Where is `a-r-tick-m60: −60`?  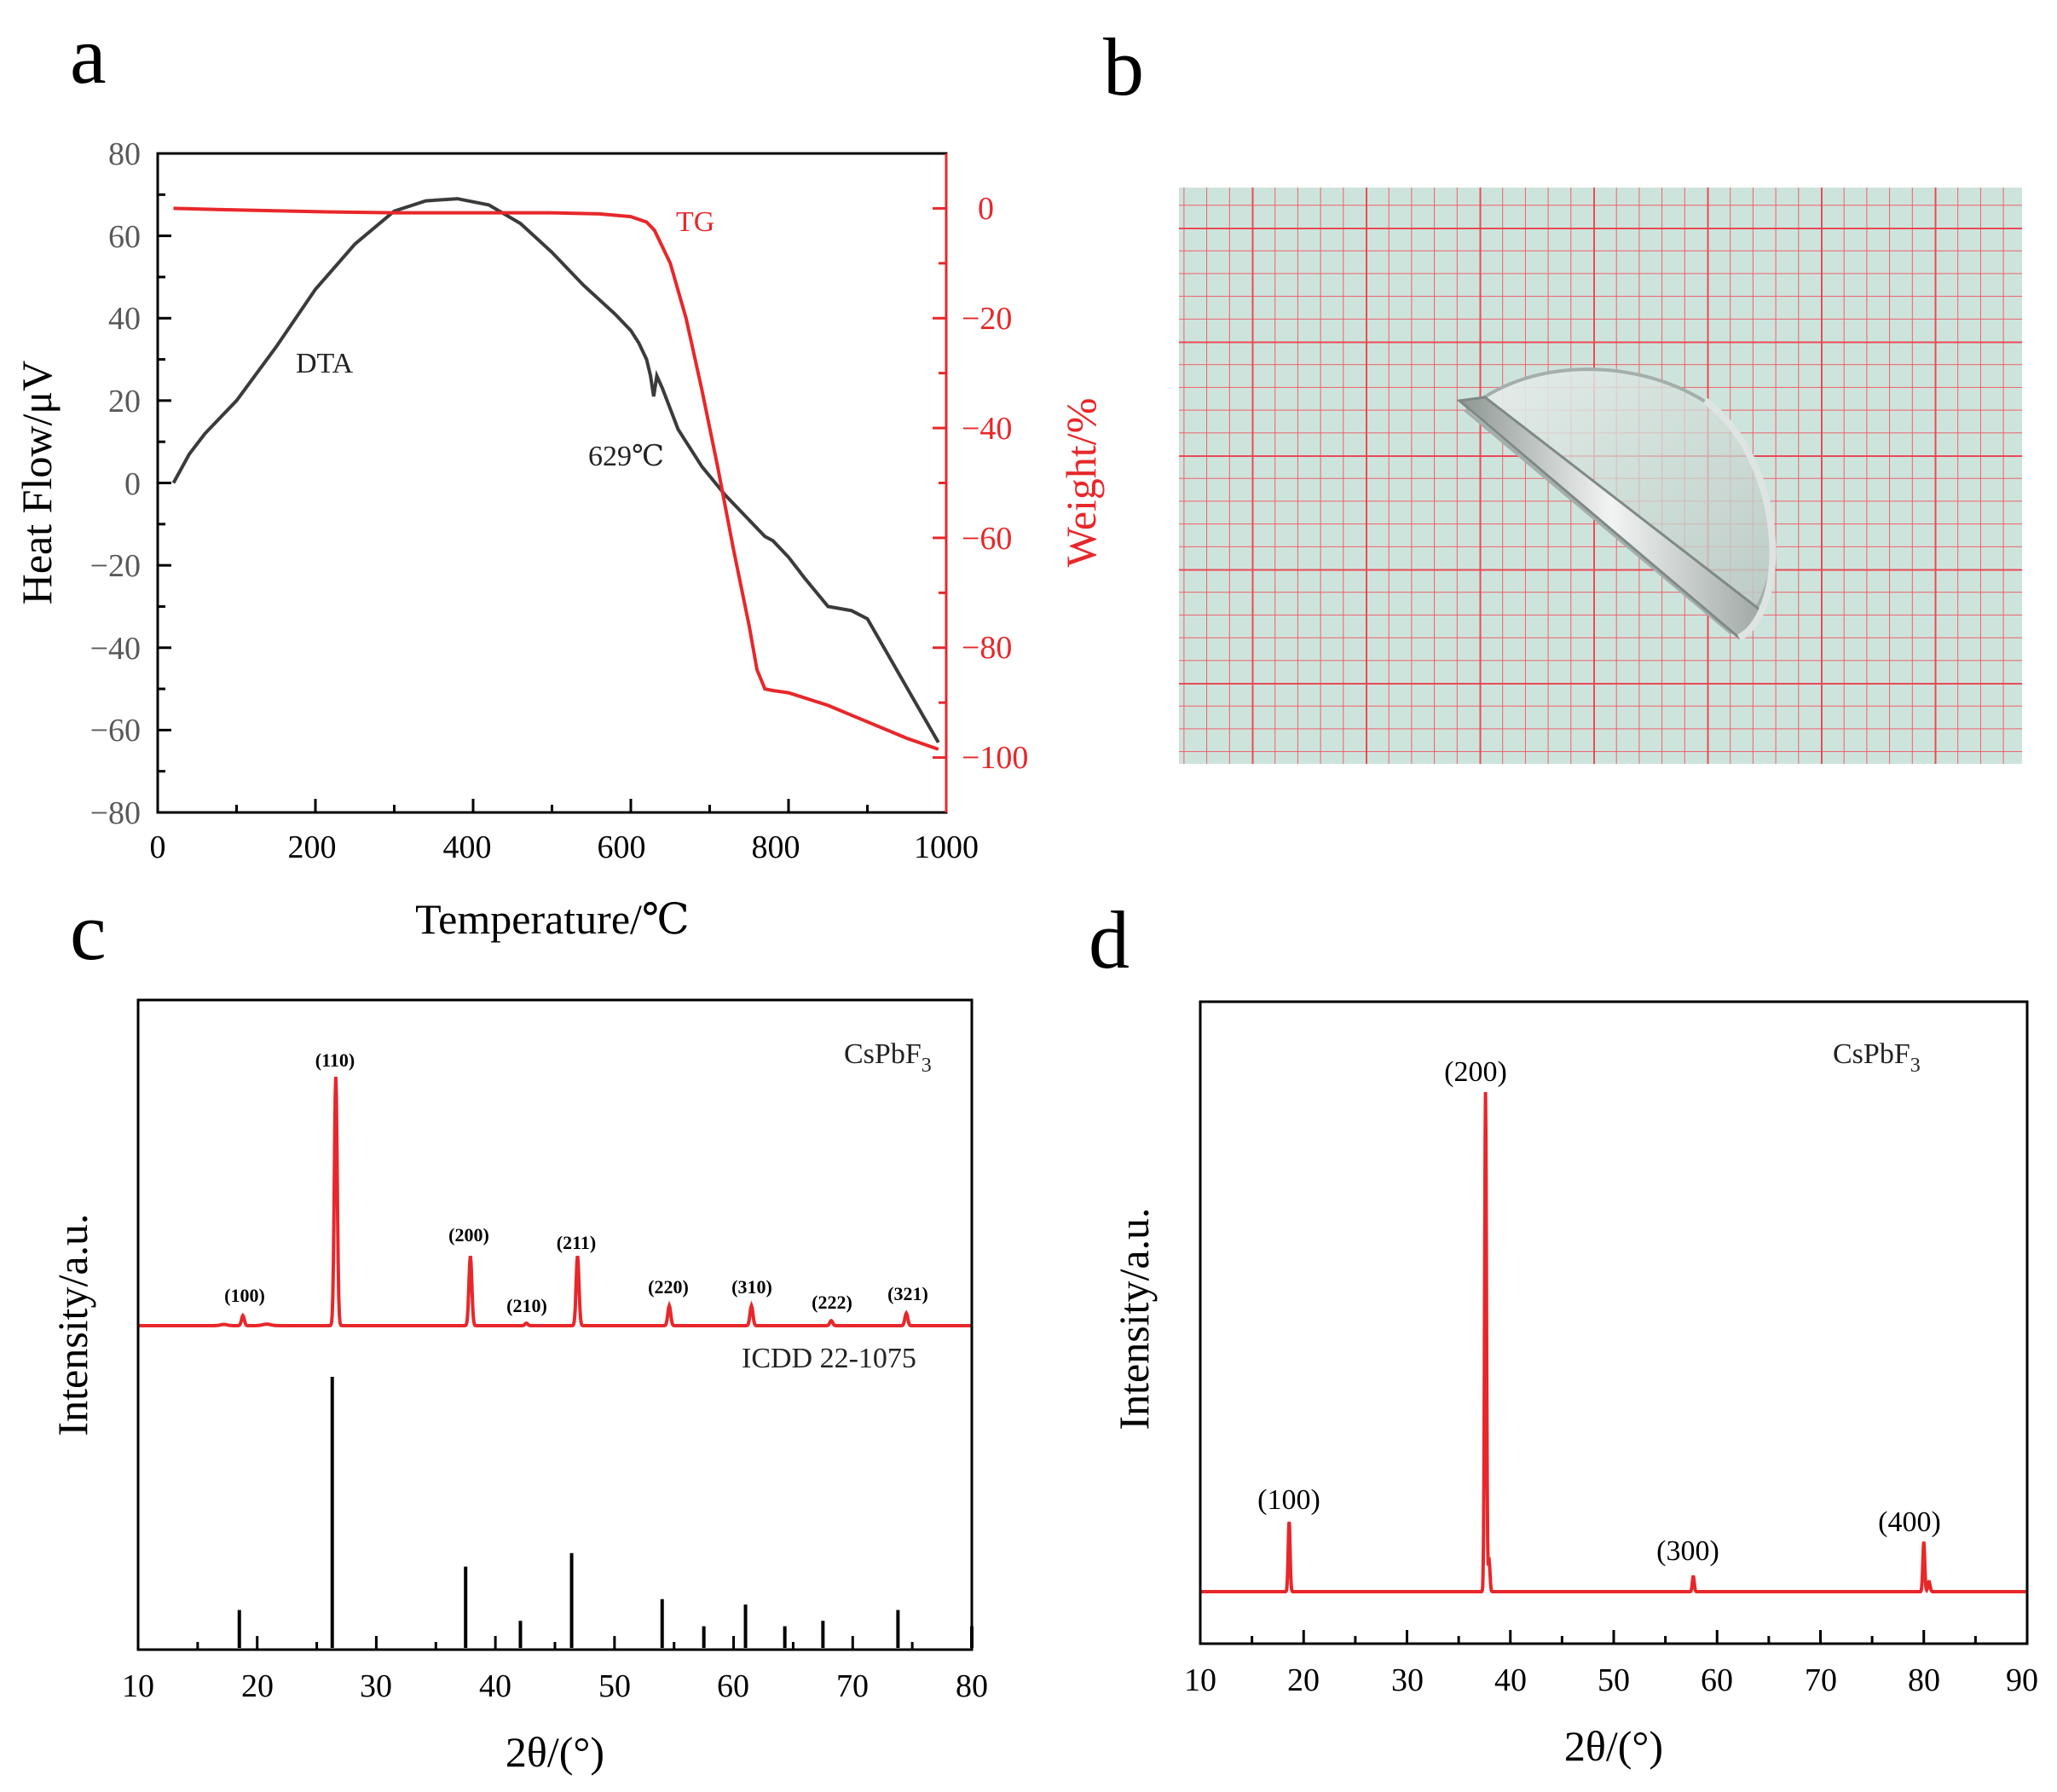 a-r-tick-m60: −60 is located at coordinates (987, 539).